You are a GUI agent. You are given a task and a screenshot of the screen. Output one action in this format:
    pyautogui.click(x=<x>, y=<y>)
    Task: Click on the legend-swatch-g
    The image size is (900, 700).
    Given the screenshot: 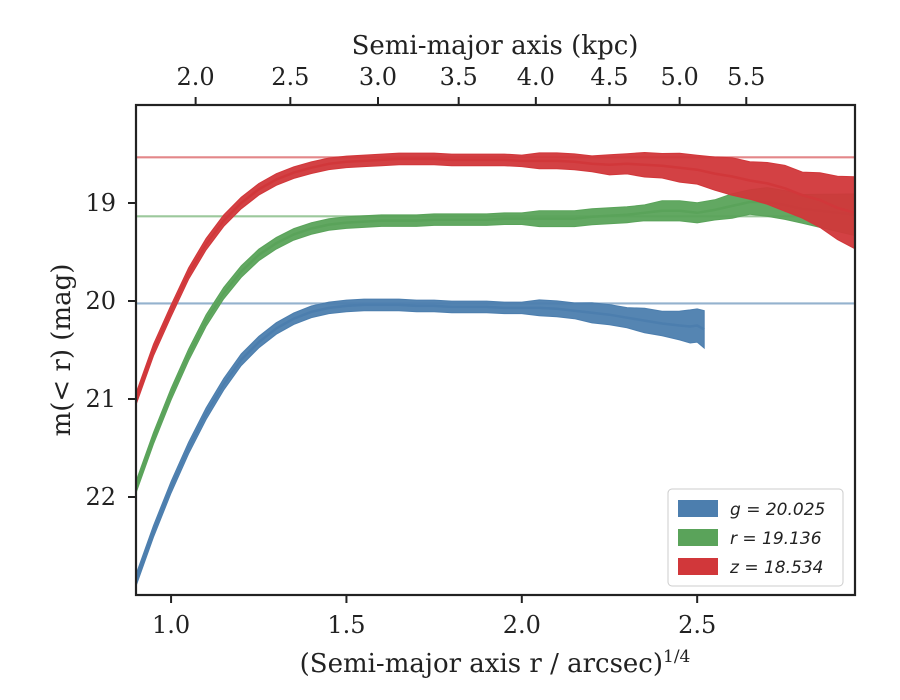 What is the action you would take?
    pyautogui.click(x=698, y=508)
    